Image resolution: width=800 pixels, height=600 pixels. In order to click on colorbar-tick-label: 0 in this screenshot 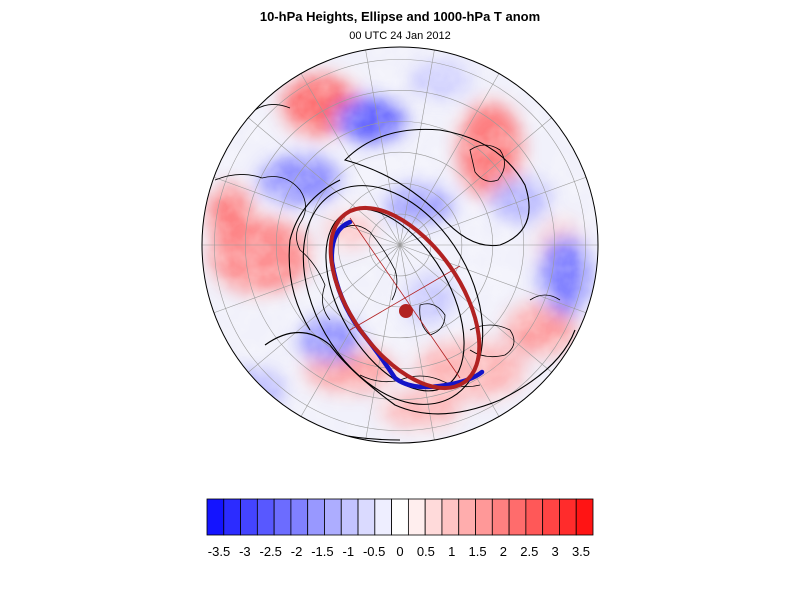, I will do `click(399, 551)`.